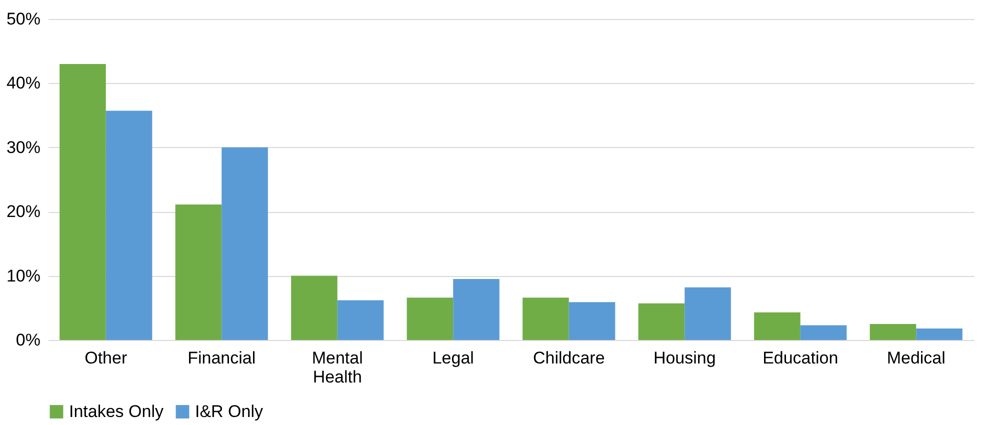  What do you see at coordinates (116, 411) in the screenshot?
I see `legend-label: Intakes Only` at bounding box center [116, 411].